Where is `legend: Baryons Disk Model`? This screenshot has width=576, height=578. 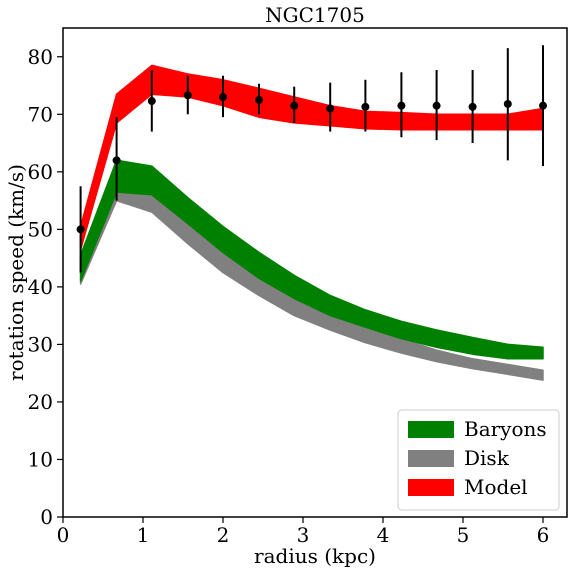 legend: Baryons Disk Model is located at coordinates (478, 460).